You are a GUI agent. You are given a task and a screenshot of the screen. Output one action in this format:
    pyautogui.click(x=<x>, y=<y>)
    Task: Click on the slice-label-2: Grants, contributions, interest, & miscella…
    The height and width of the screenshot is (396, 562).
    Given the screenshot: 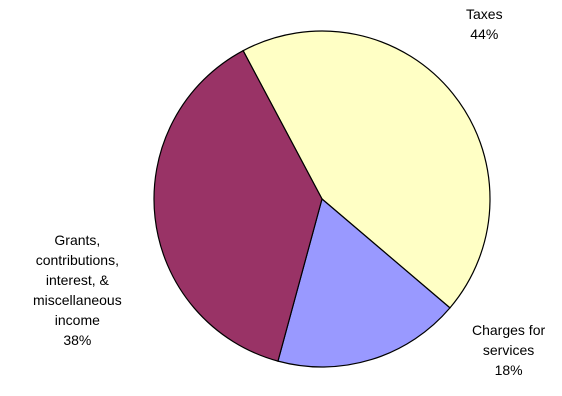 What is the action you would take?
    pyautogui.click(x=77, y=290)
    